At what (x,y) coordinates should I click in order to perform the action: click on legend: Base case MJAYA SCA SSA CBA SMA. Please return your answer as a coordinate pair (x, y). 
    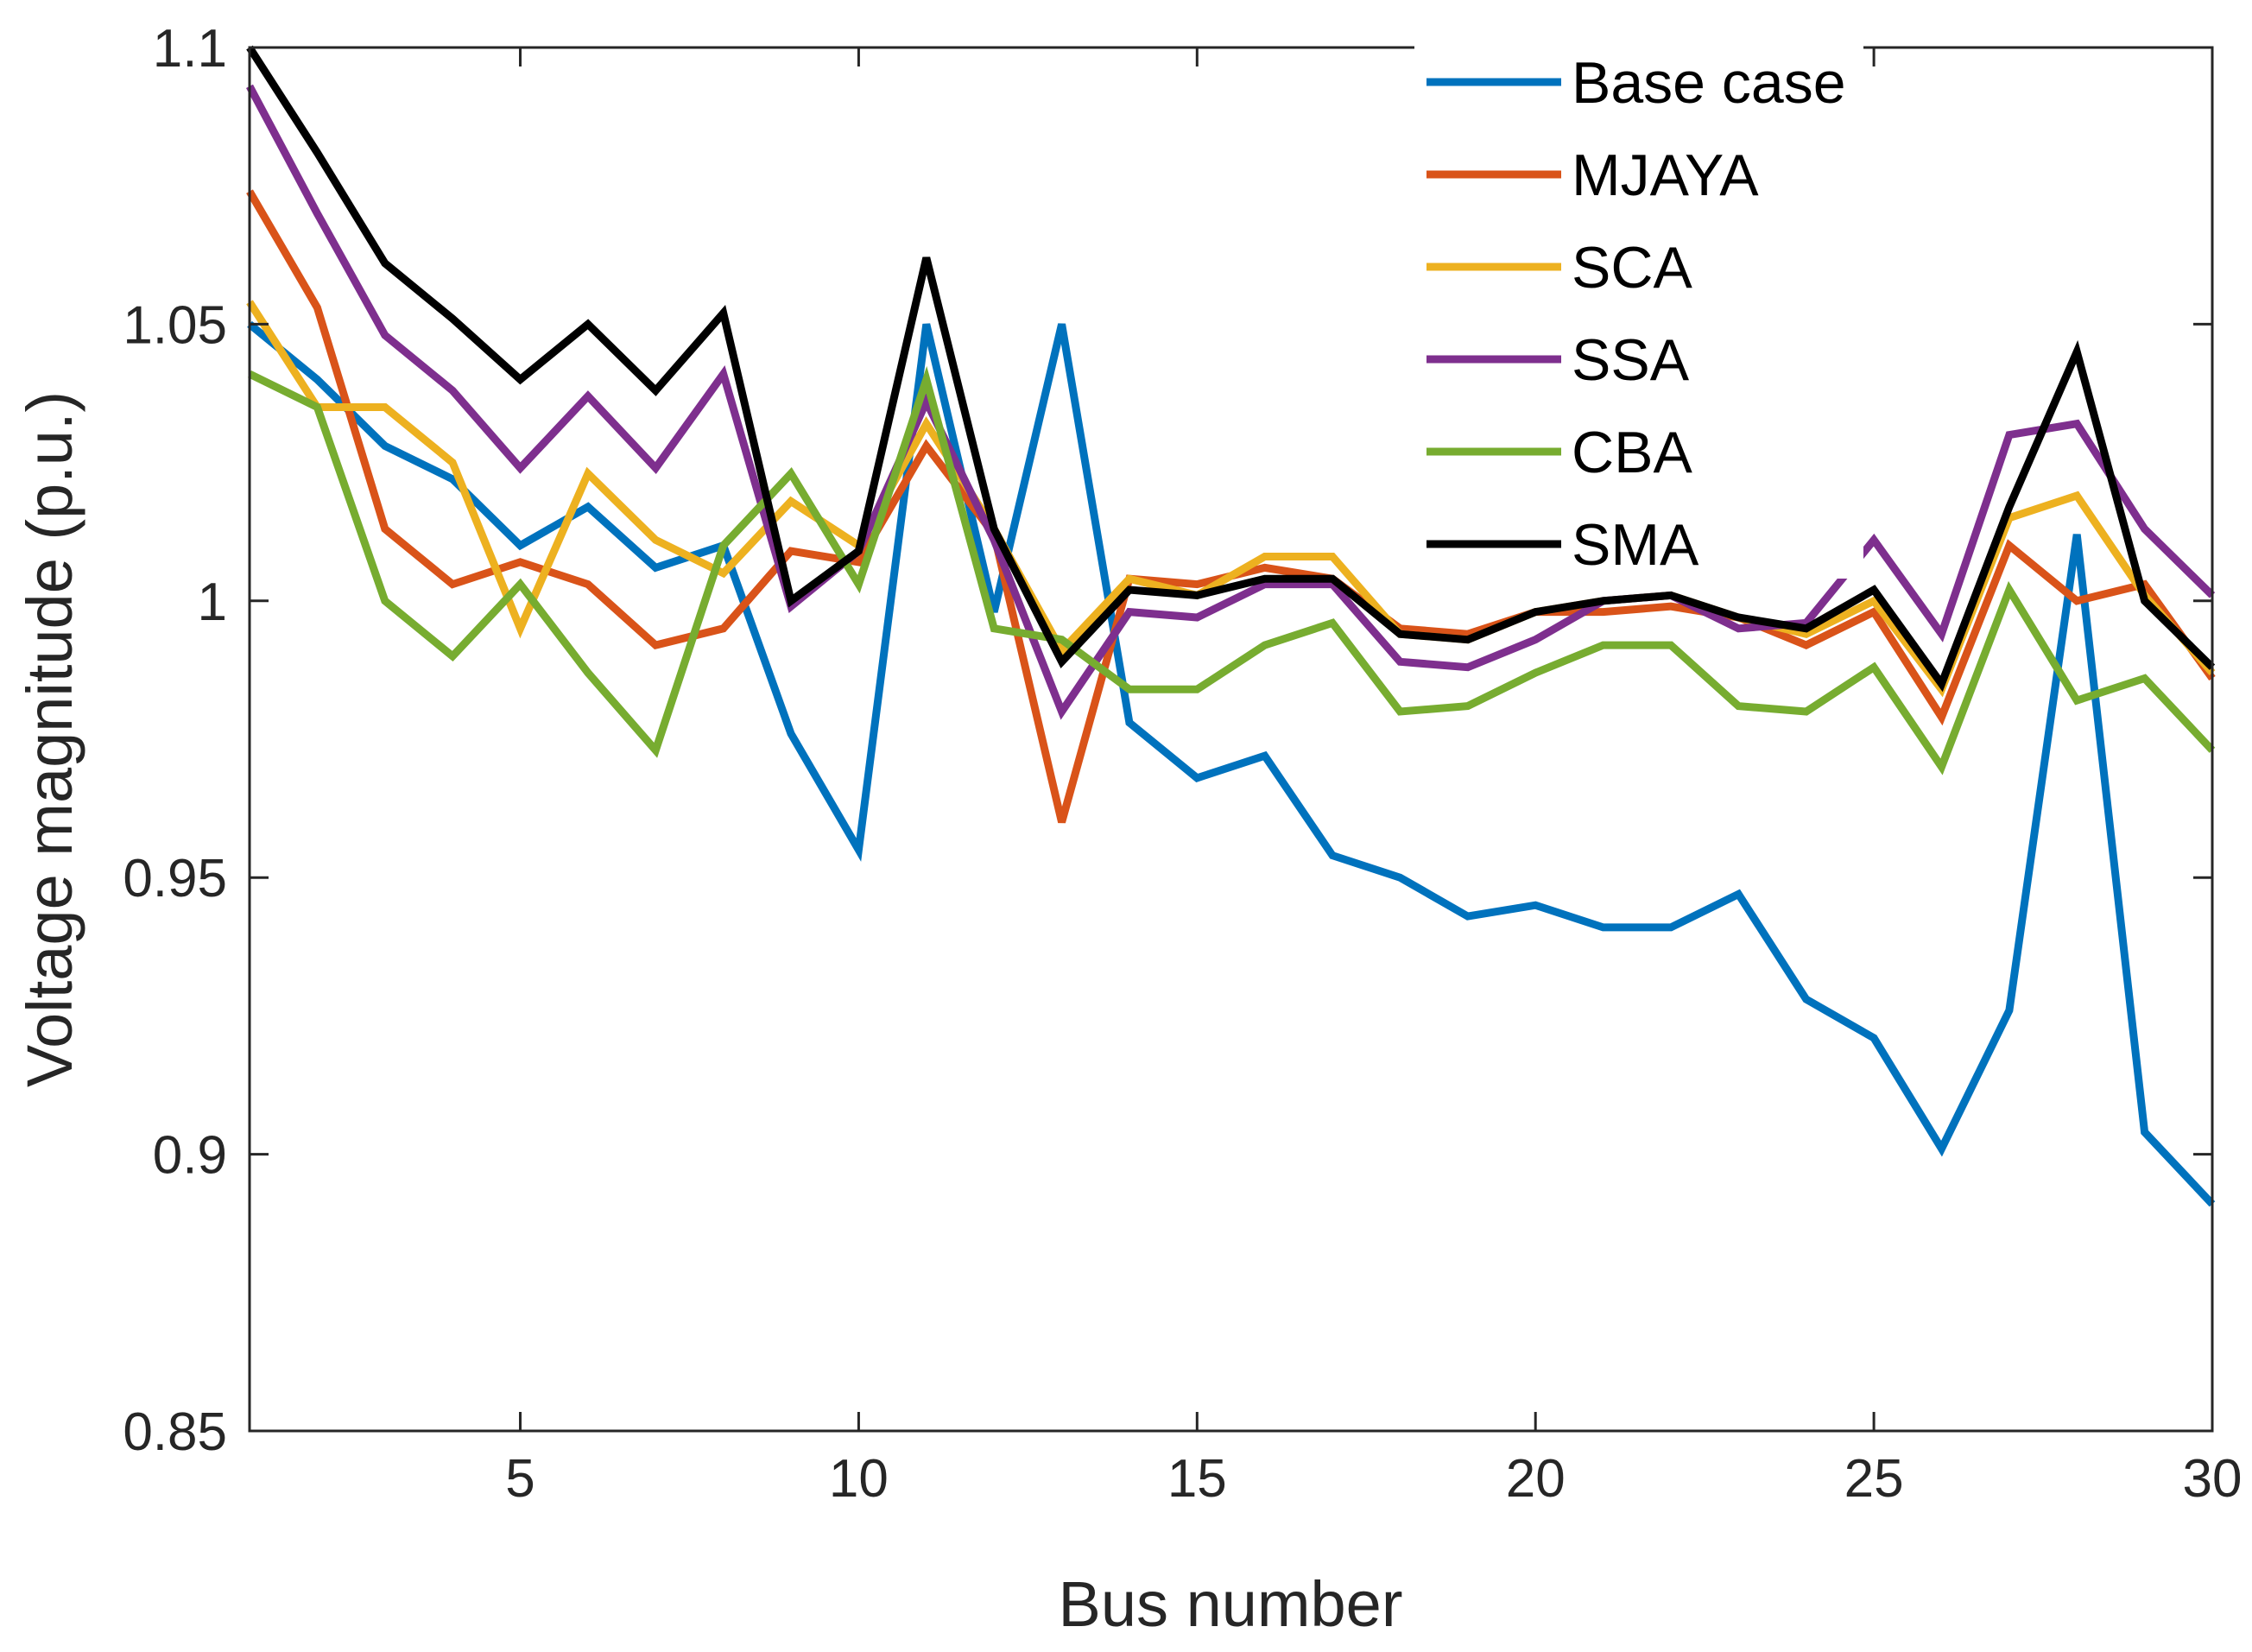
    Looking at the image, I should click on (1638, 302).